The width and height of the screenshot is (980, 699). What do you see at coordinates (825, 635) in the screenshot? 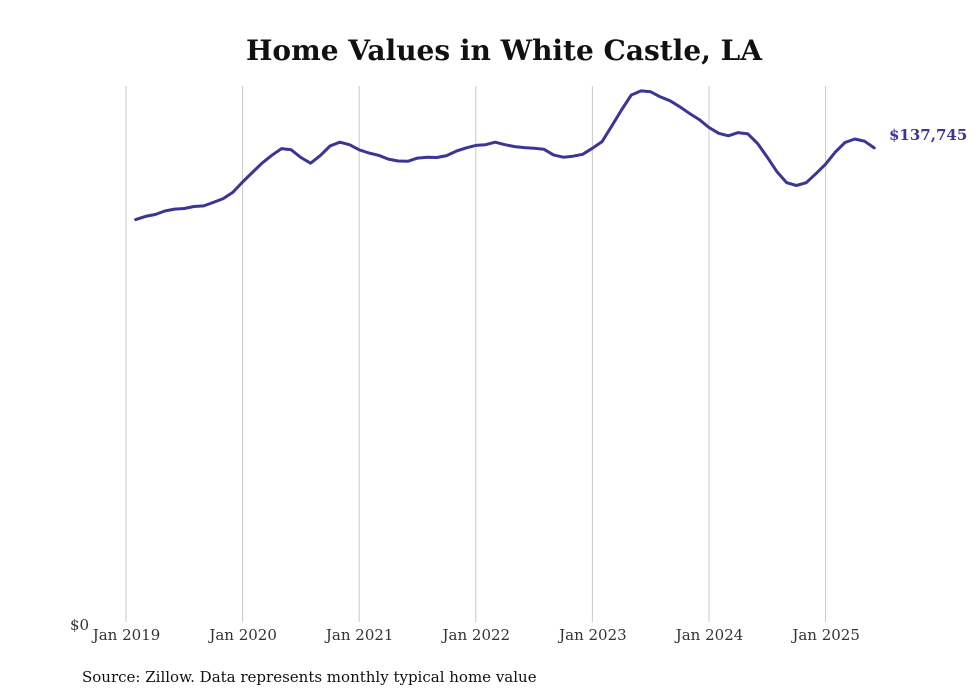
I see `x-tick-label: Jan 2025` at bounding box center [825, 635].